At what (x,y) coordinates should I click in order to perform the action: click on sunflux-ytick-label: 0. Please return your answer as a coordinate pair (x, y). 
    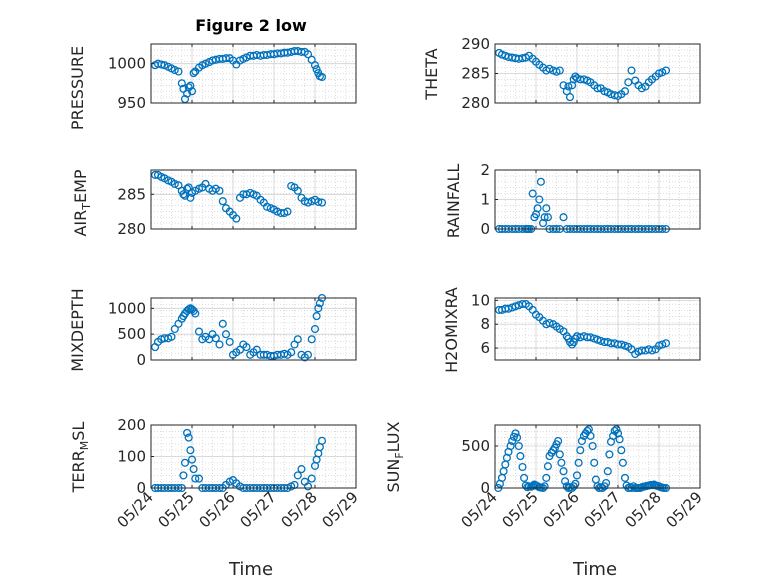
    Looking at the image, I should click on (485, 488).